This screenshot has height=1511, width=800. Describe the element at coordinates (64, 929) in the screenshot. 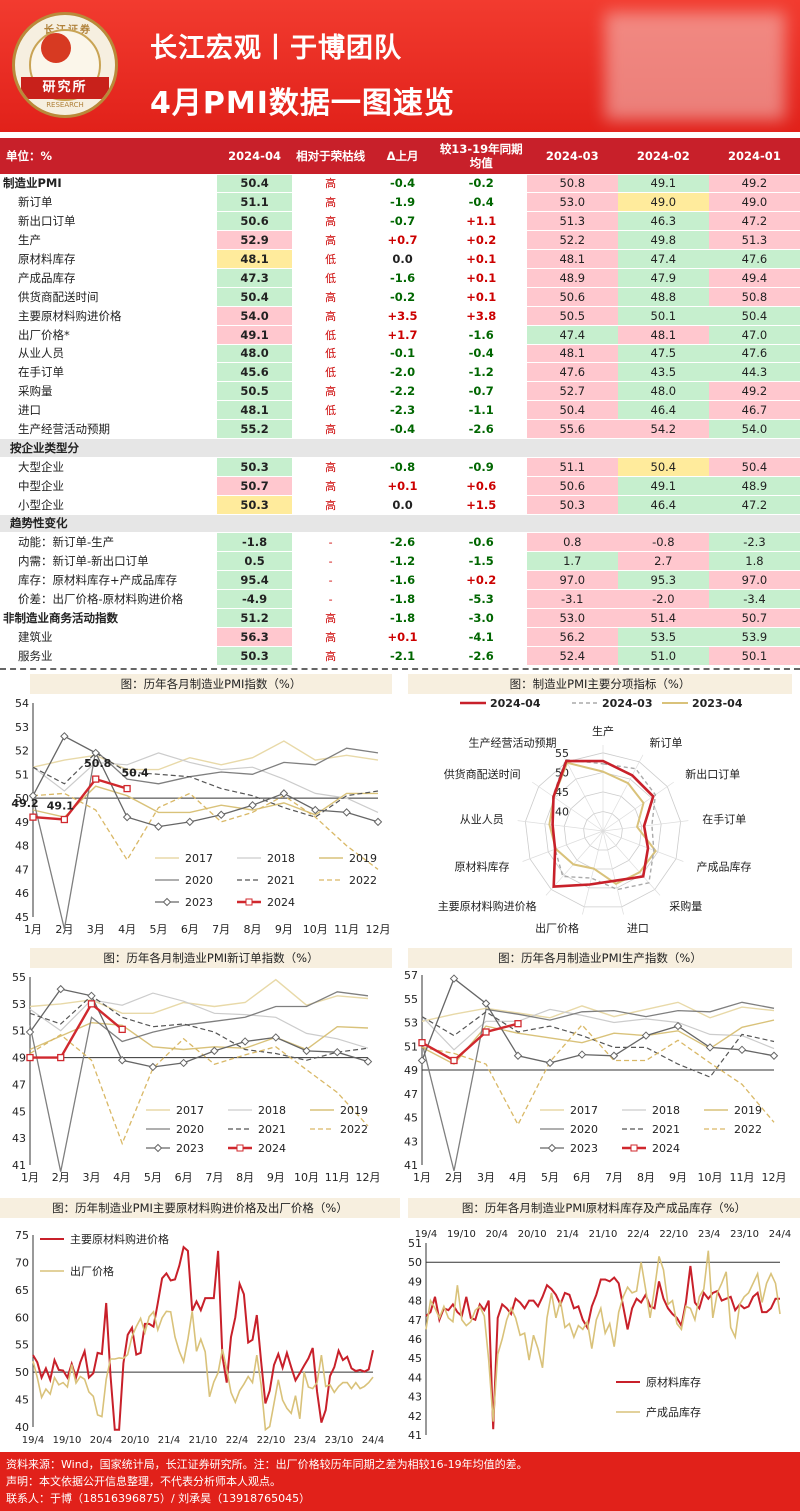

I see `x-tick-label: 2月` at that location.